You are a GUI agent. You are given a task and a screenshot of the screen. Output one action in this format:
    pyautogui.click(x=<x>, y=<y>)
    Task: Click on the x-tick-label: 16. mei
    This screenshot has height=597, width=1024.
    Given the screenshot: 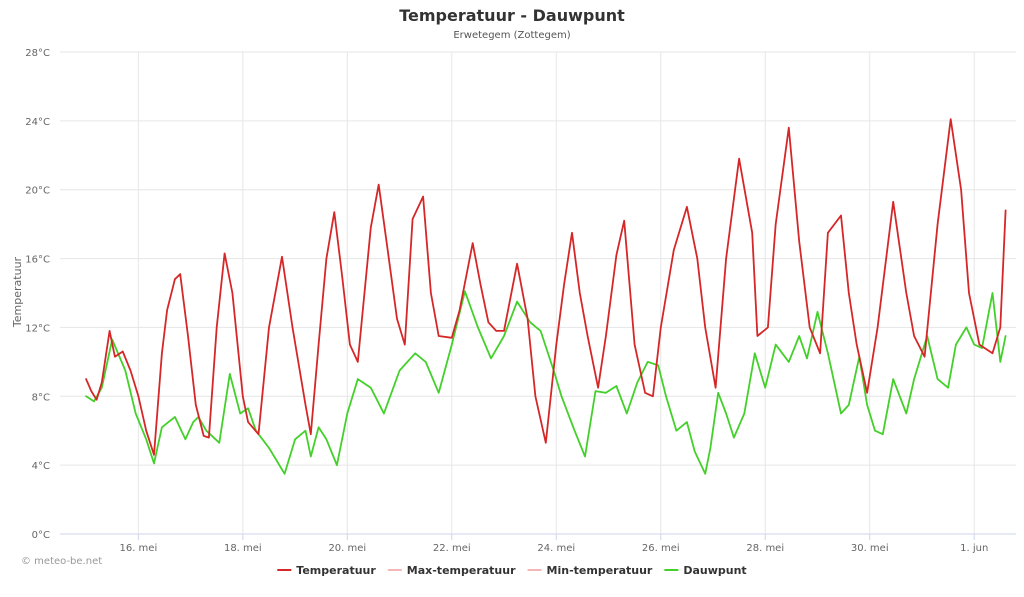 What is the action you would take?
    pyautogui.click(x=138, y=548)
    